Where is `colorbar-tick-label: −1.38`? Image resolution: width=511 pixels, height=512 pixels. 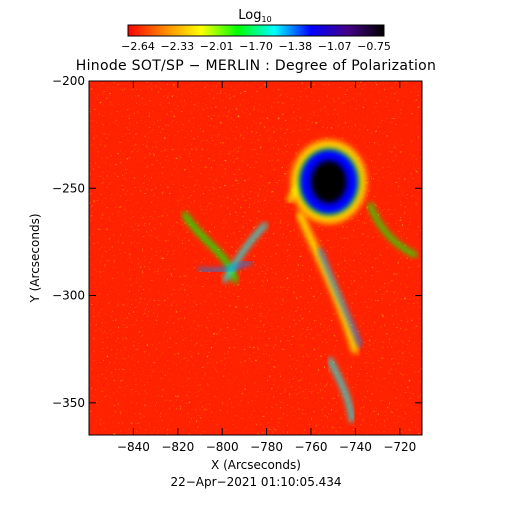 colorbar-tick-label: −1.38 is located at coordinates (295, 46).